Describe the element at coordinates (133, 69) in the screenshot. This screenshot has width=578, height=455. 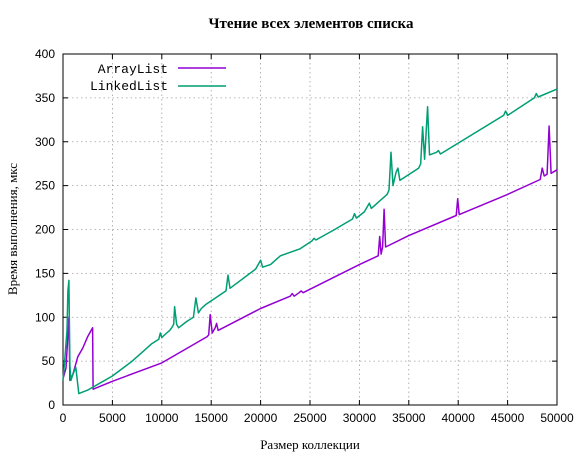
I see `legend-entry-arraylist: ArrayList` at that location.